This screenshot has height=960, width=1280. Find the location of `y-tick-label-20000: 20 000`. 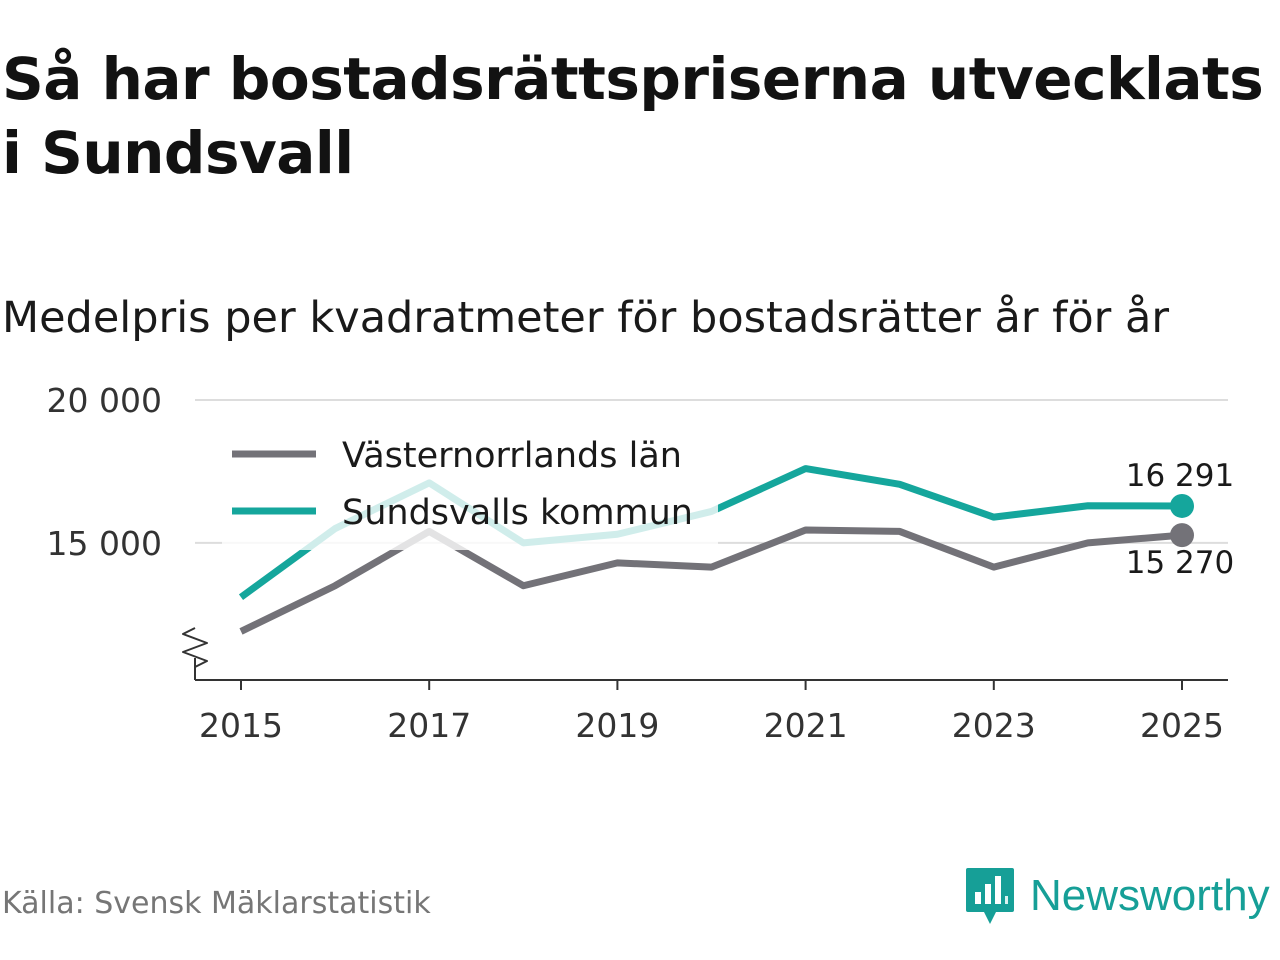

y-tick-label-20000: 20 000 is located at coordinates (104, 400).